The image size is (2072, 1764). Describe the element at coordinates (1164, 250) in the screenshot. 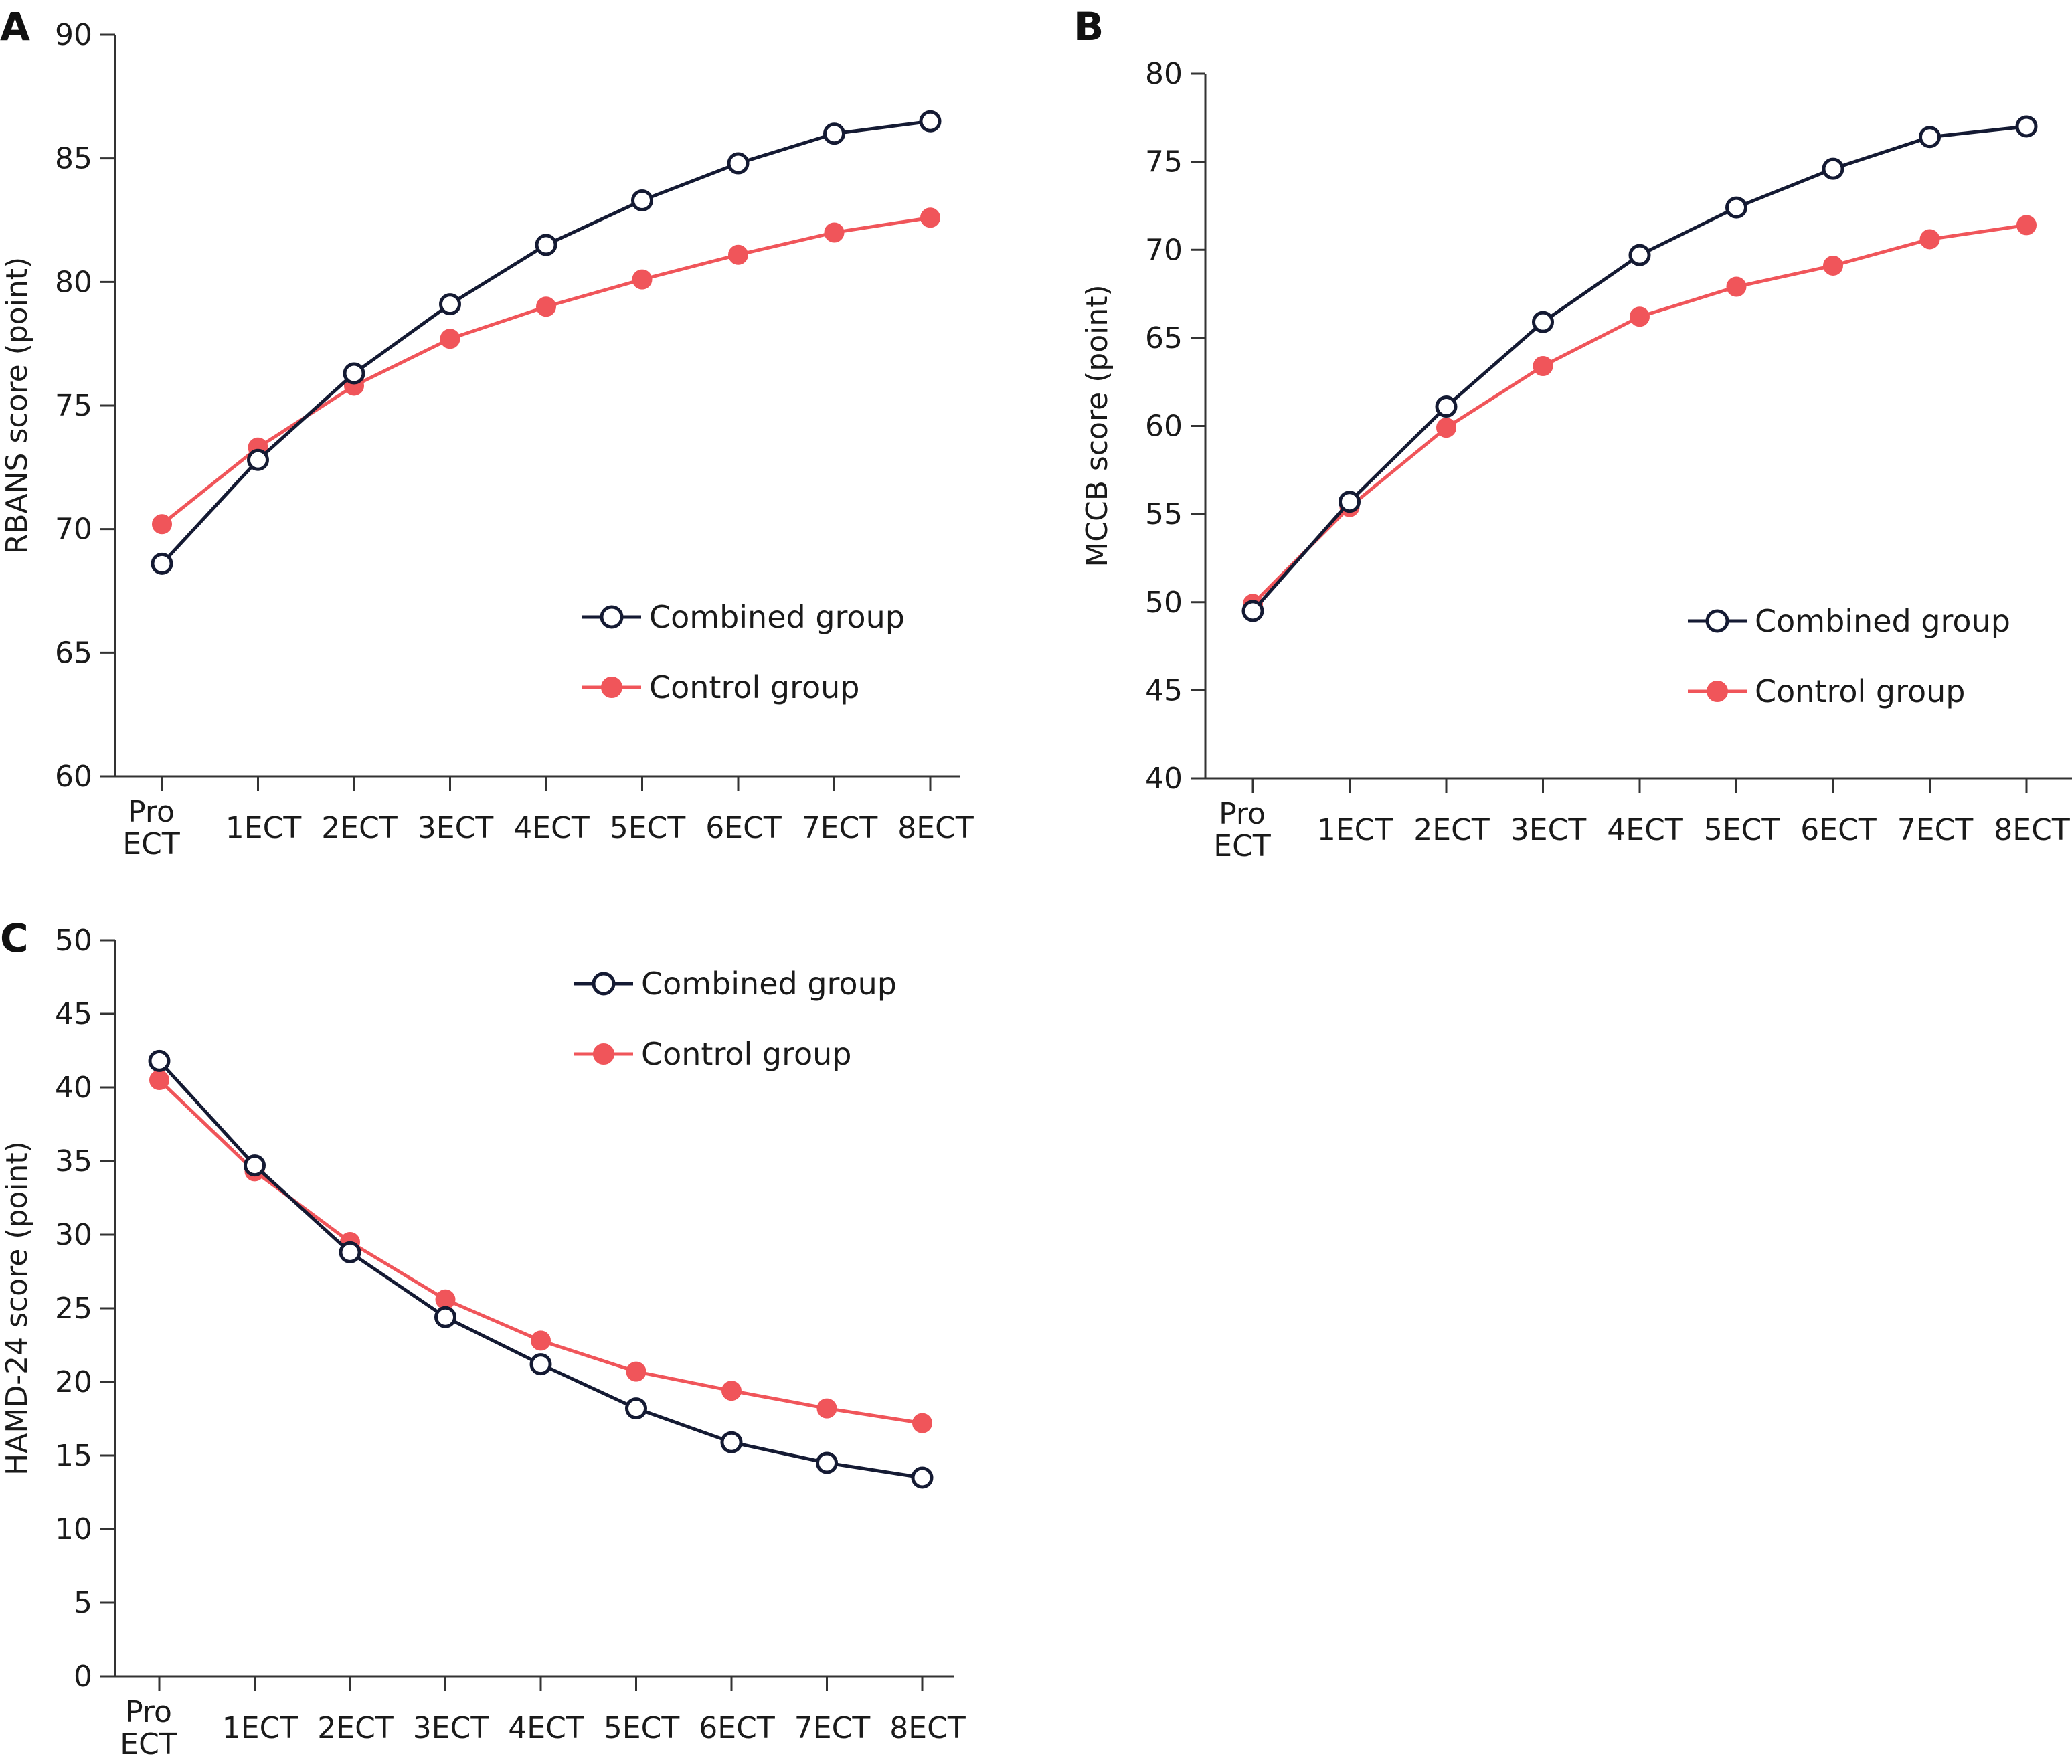

I see `y-tick-label: 70` at that location.